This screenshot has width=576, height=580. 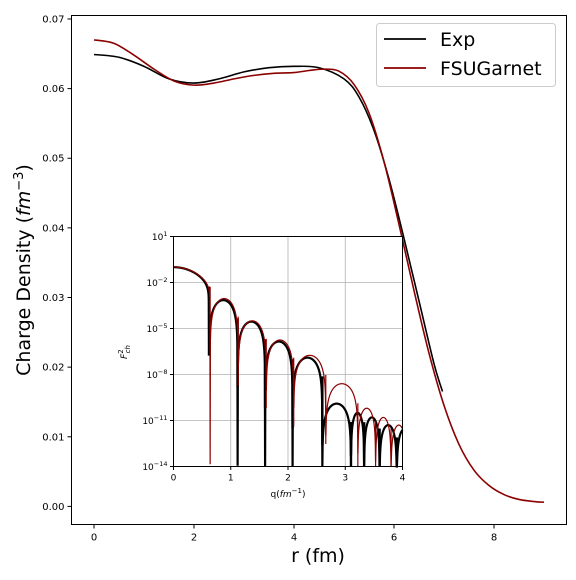 What do you see at coordinates (154, 466) in the screenshot?
I see `inset-y-tick-label: 10⁻¹⁴` at bounding box center [154, 466].